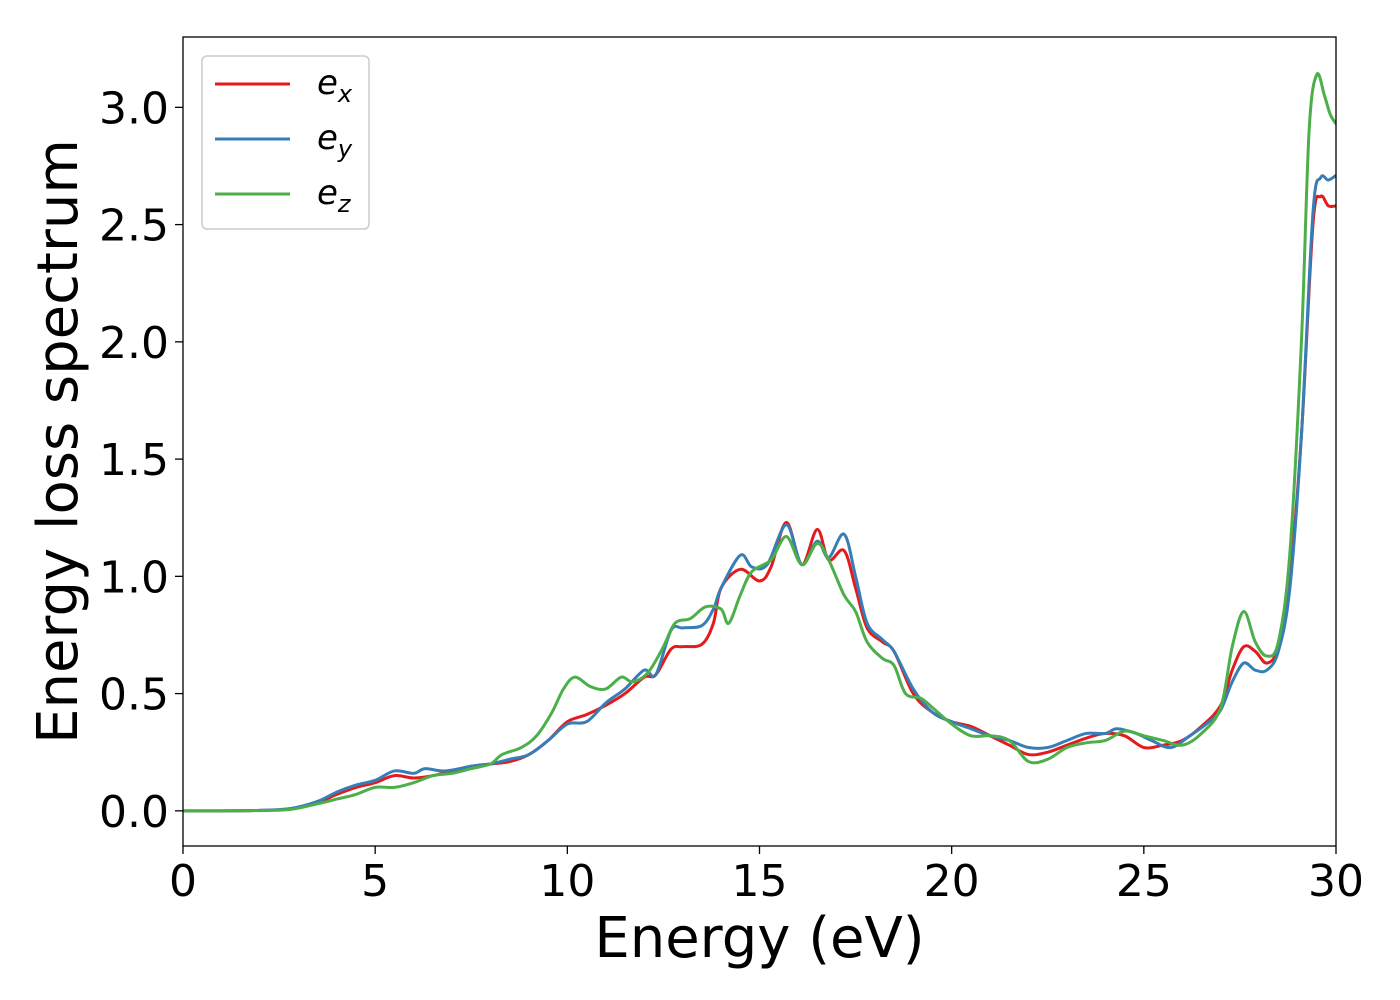 Image resolution: width=1400 pixels, height=1000 pixels. Describe the element at coordinates (58, 441) in the screenshot. I see `y-axis-label: Energy loss spectrum` at that location.